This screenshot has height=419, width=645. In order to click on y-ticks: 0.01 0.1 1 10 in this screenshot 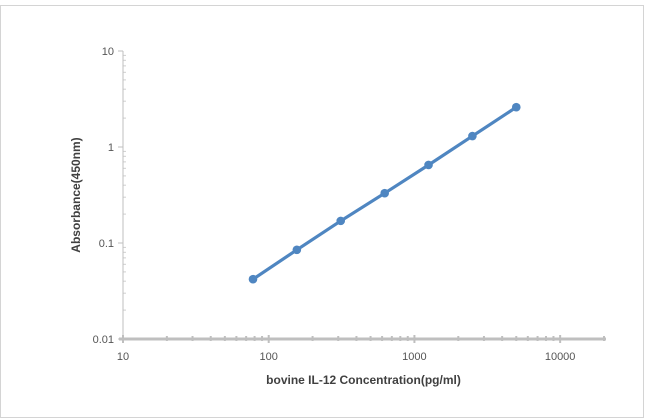, I will do `click(108, 196)`.